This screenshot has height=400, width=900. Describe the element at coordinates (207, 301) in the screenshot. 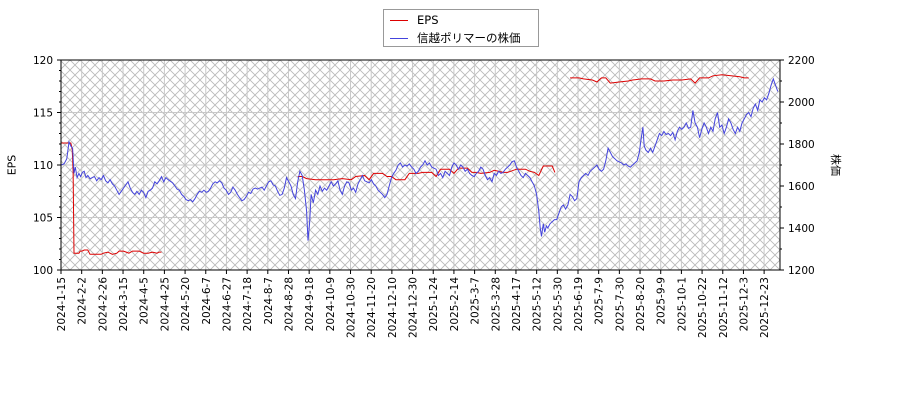

I see `x-tick-label: 2024-6-7` at that location.